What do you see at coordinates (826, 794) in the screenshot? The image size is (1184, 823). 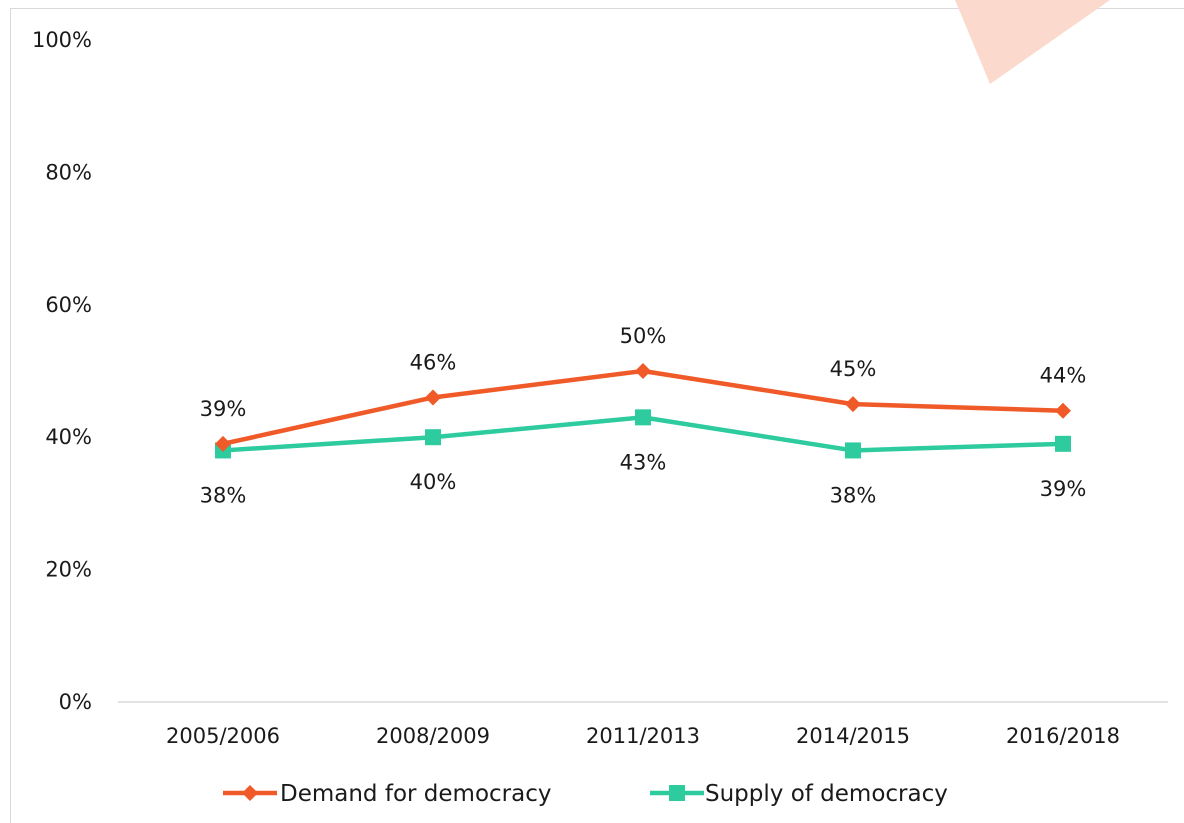 I see `legend-label: Supply of democracy` at bounding box center [826, 794].